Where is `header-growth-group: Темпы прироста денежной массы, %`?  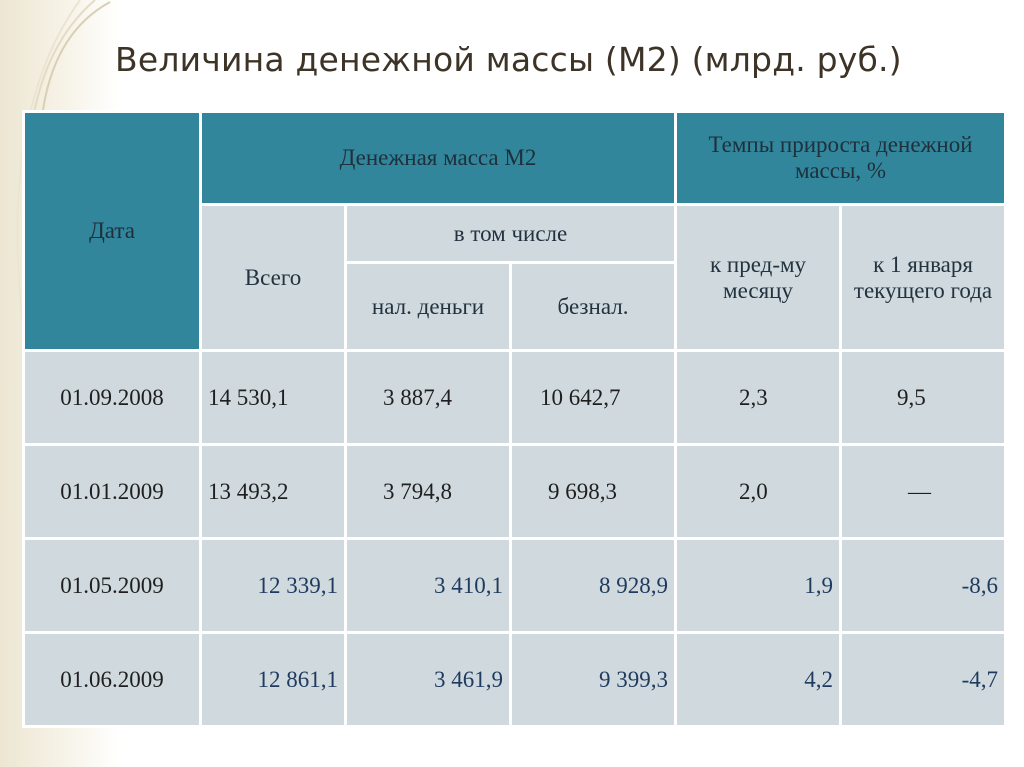 header-growth-group: Темпы прироста денежной массы, % is located at coordinates (841, 158).